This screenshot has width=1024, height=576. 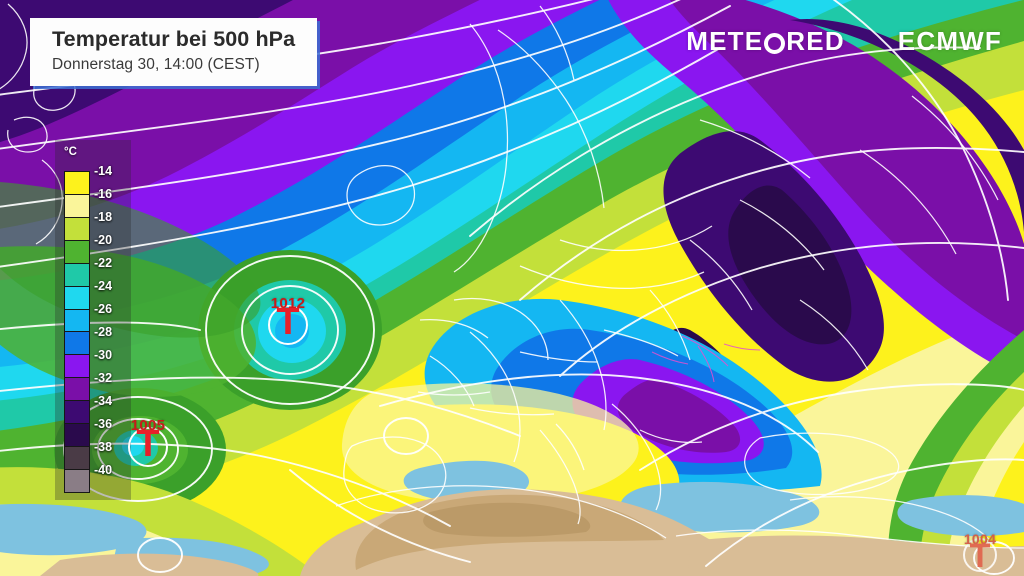 I want to click on low-pressure-value: 1012, so click(x=288, y=303).